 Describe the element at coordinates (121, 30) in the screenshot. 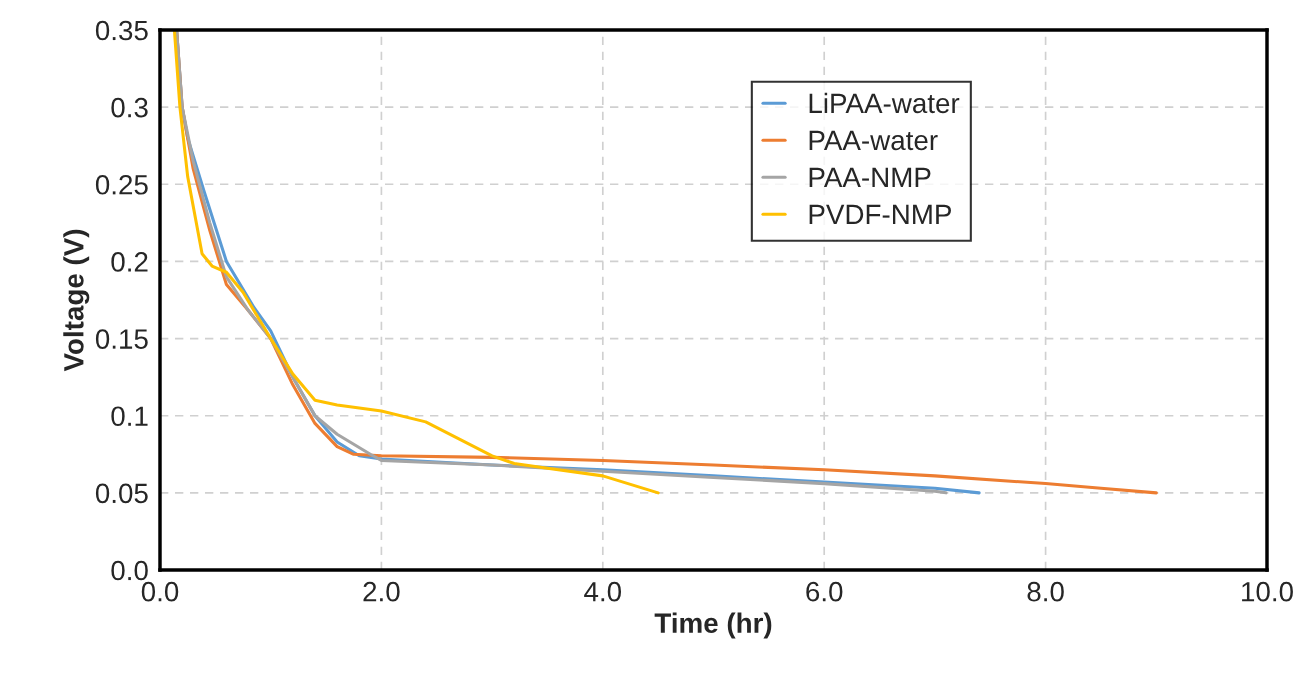

I see `y-tick-label: 0.35` at that location.